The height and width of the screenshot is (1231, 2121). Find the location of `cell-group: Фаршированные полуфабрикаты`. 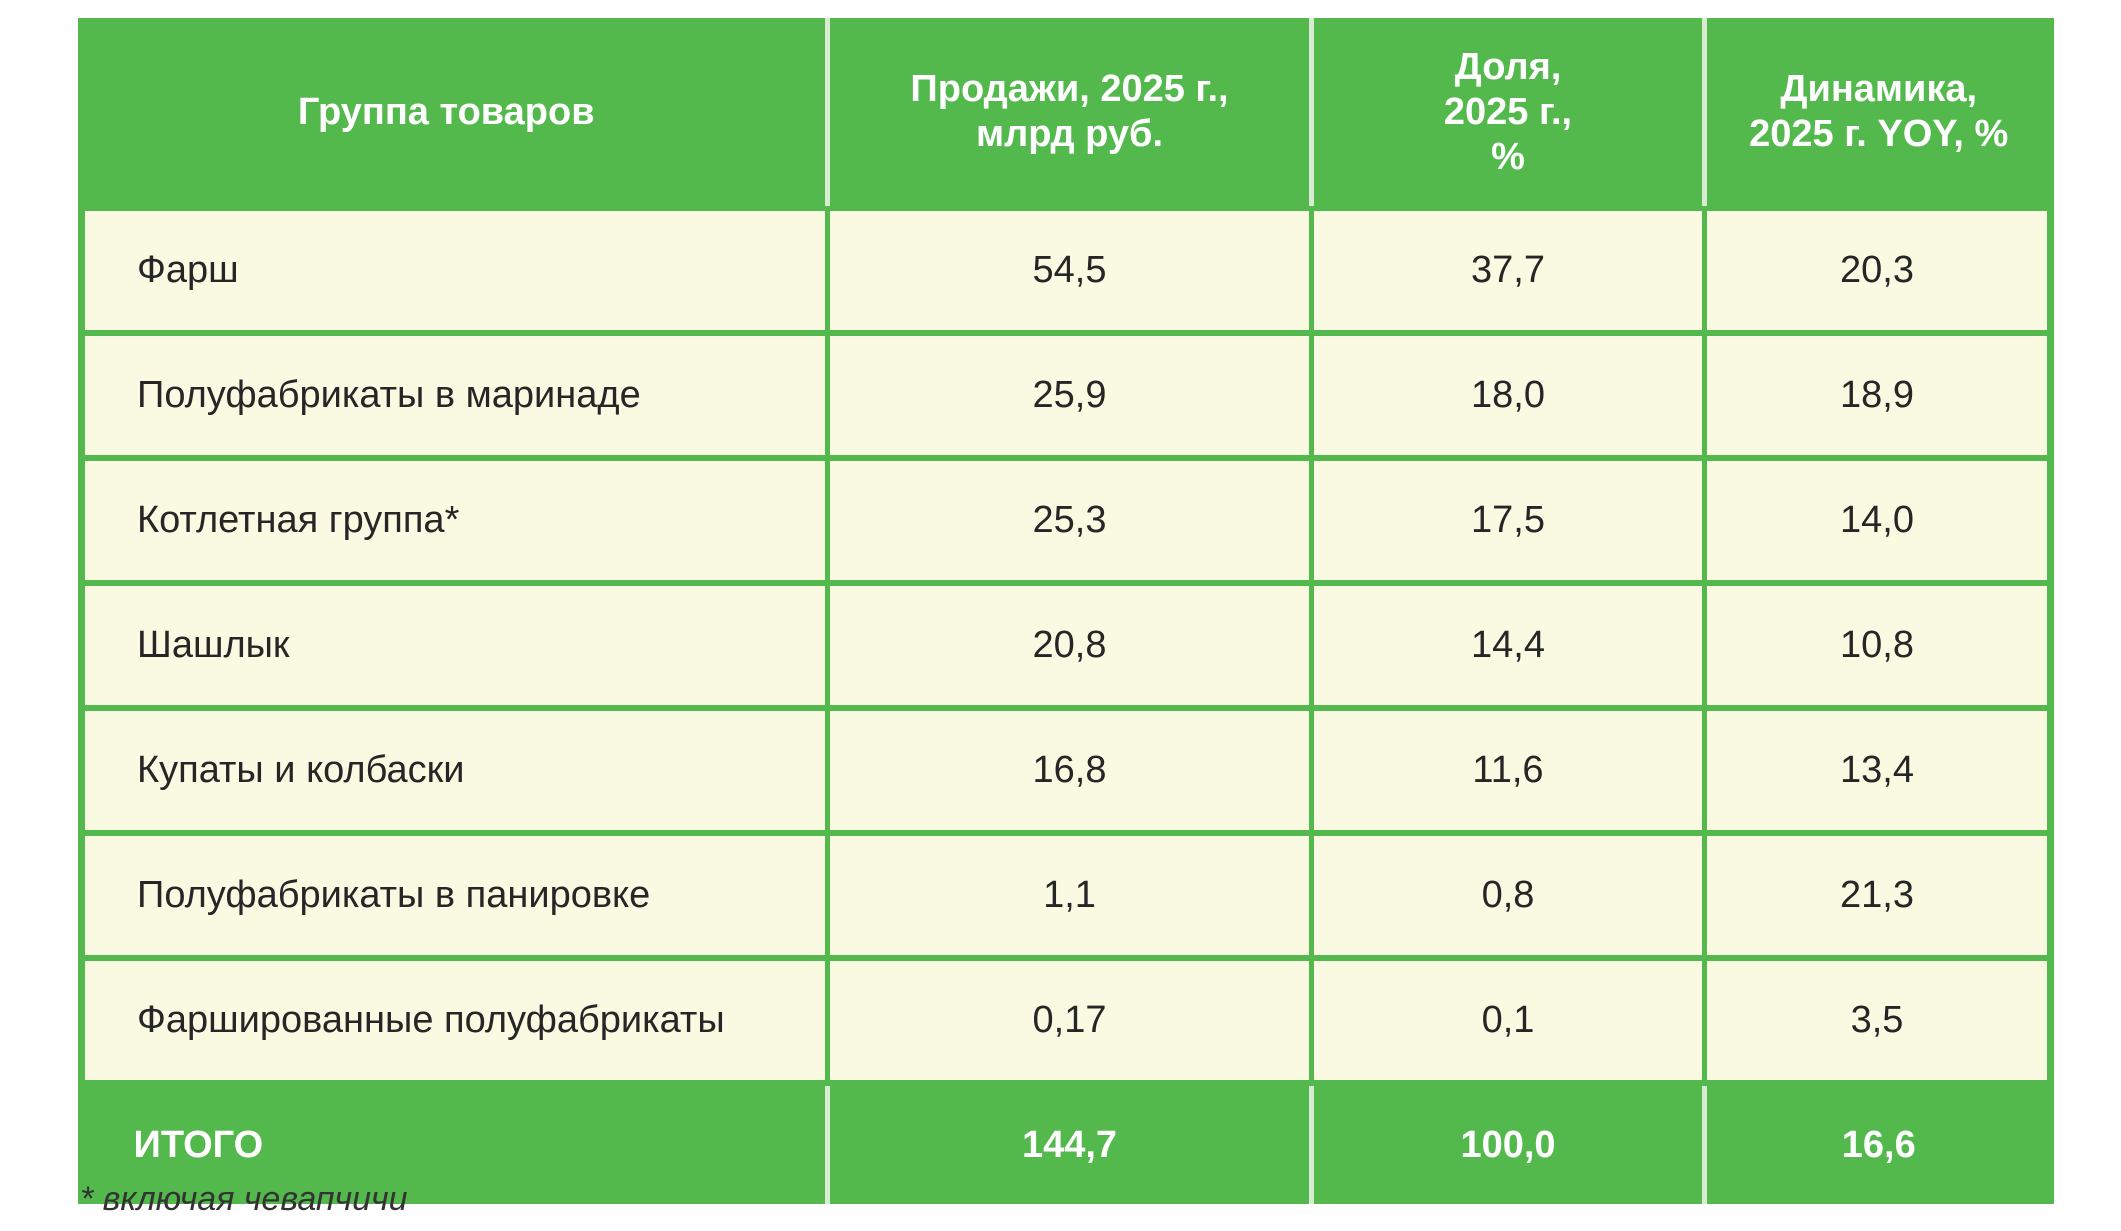

cell-group: Фаршированные полуфабрикаты is located at coordinates (454, 1022).